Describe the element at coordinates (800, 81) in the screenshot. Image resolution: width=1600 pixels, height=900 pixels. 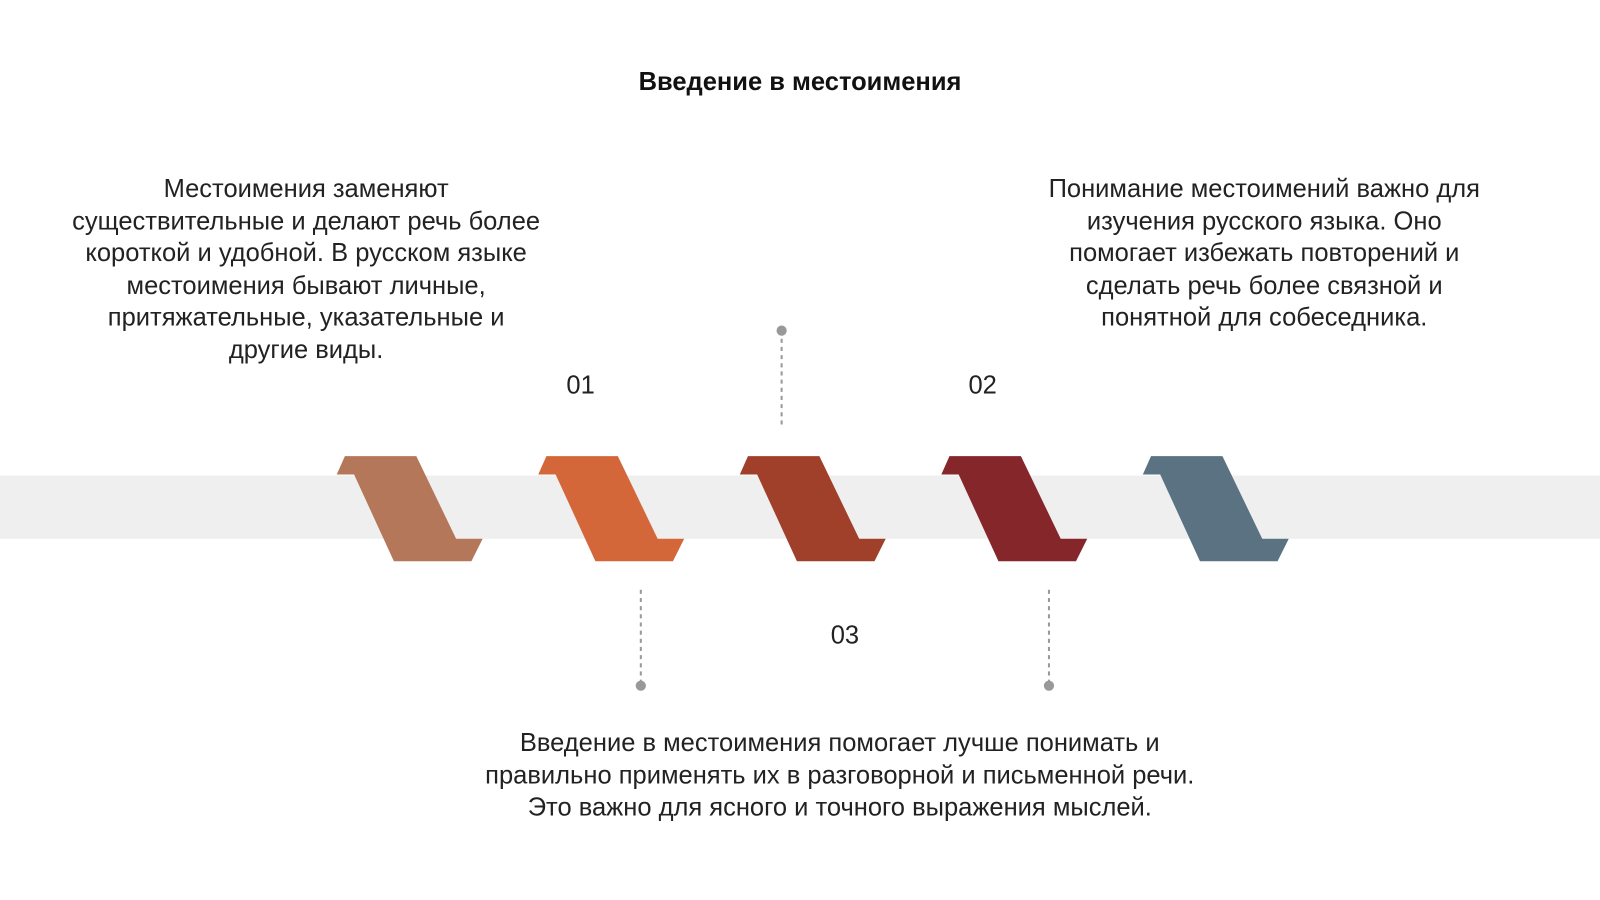
I see `title: Введение в местоимения` at that location.